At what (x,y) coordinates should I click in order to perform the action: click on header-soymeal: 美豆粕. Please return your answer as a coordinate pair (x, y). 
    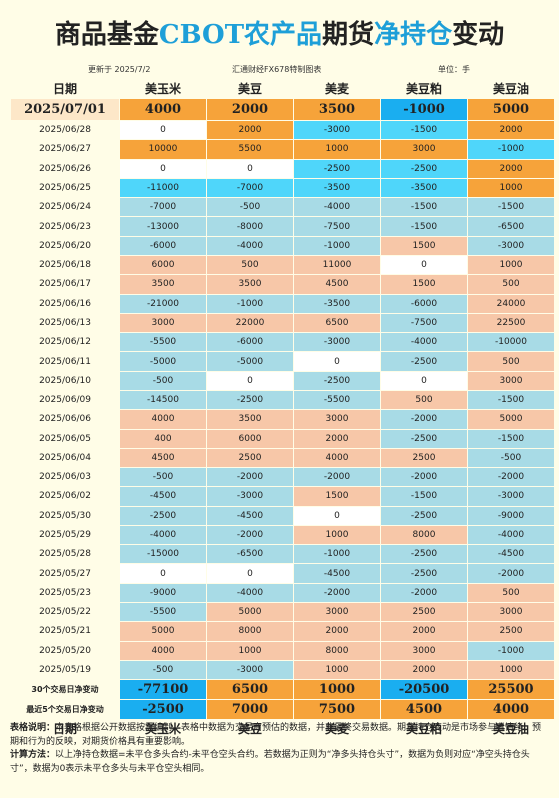
    Looking at the image, I should click on (424, 88).